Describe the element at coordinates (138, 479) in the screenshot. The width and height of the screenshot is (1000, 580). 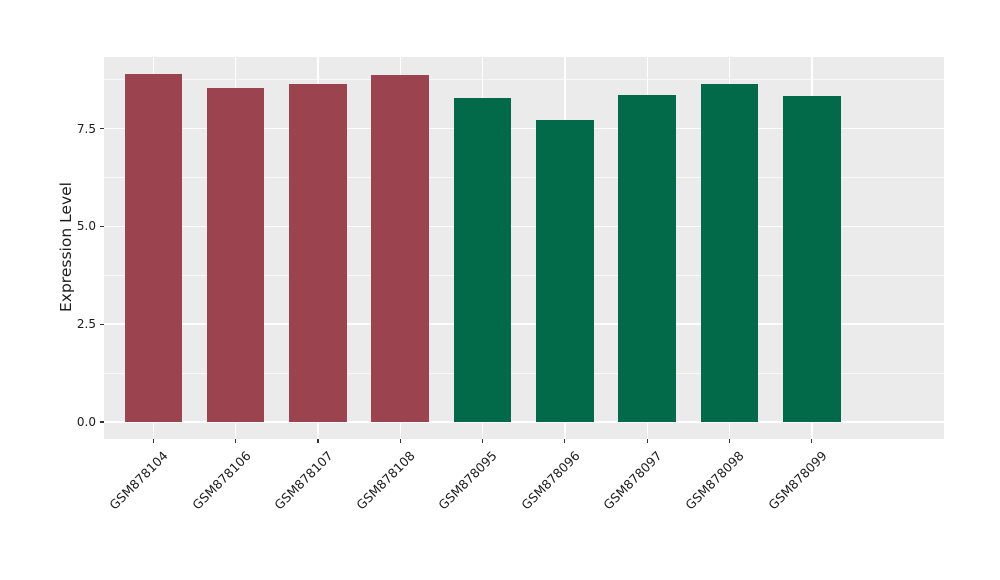
I see `x-tick-label: GSM878104` at that location.